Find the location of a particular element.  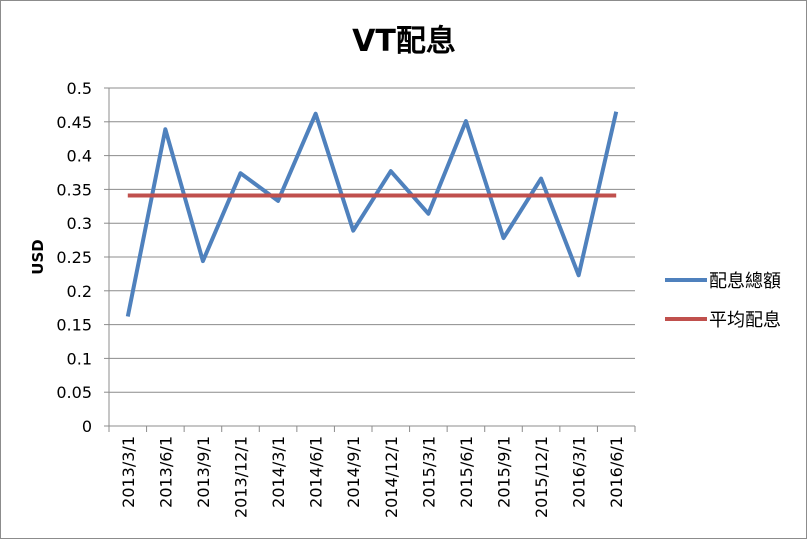

y-tick-label: 0.35 is located at coordinates (74, 189).